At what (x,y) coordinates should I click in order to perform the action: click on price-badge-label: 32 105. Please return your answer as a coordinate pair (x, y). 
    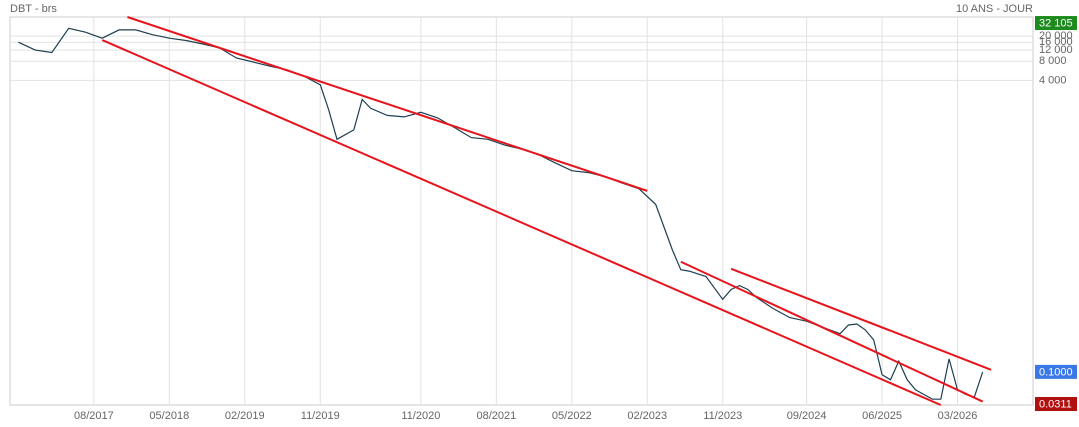
    Looking at the image, I should click on (1056, 23).